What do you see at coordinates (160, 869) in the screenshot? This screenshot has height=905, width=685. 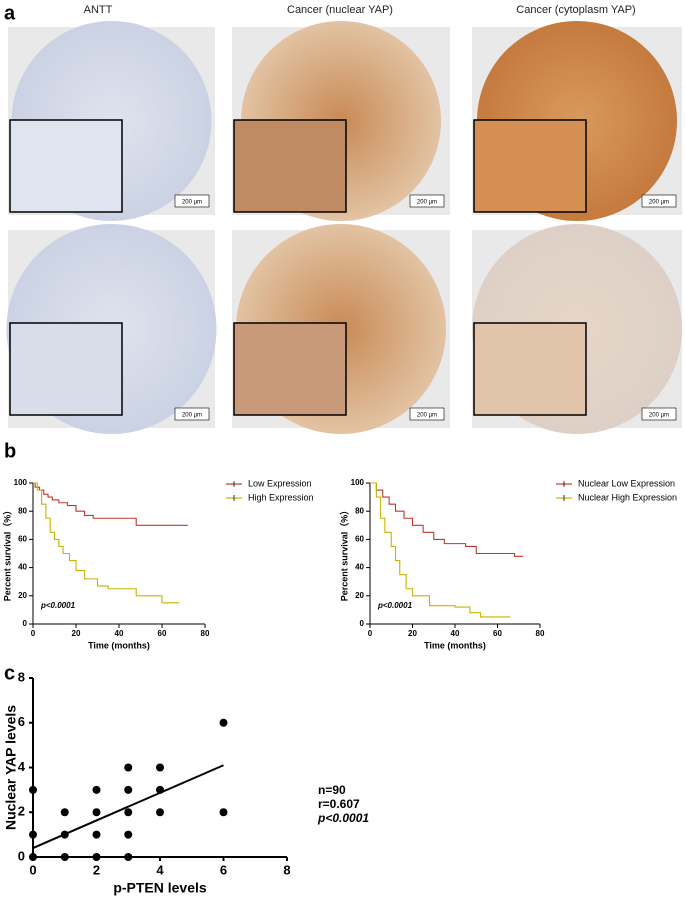 I see `x-tick-label: 4` at bounding box center [160, 869].